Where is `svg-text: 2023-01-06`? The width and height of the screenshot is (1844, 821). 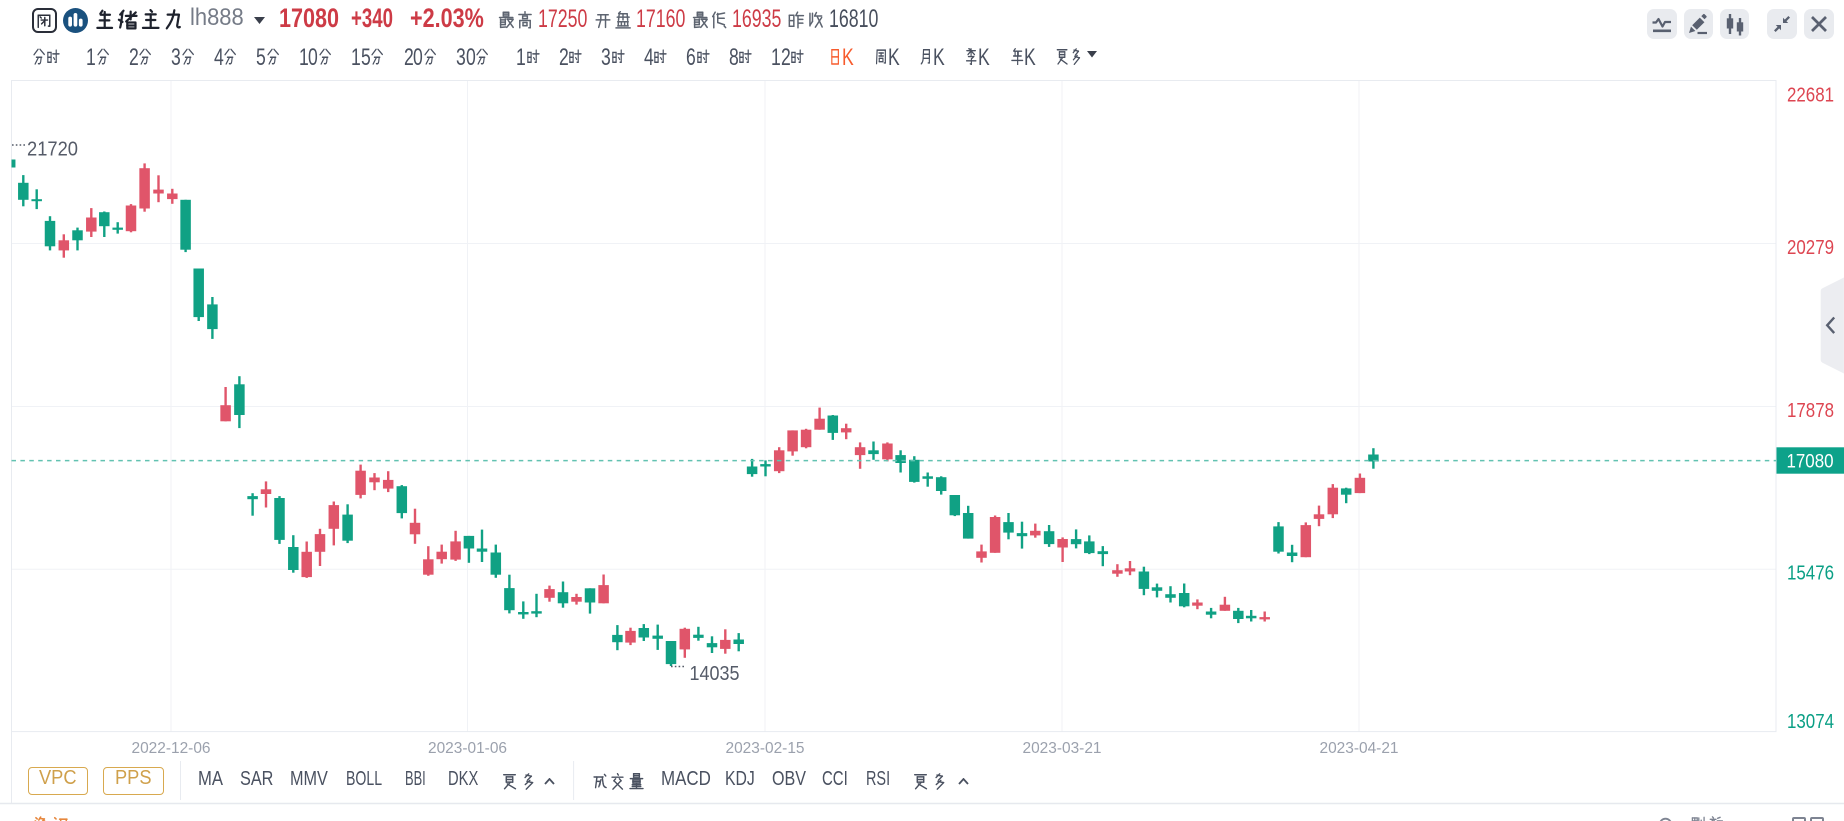
svg-text: 2023-01-06 is located at coordinates (467, 748).